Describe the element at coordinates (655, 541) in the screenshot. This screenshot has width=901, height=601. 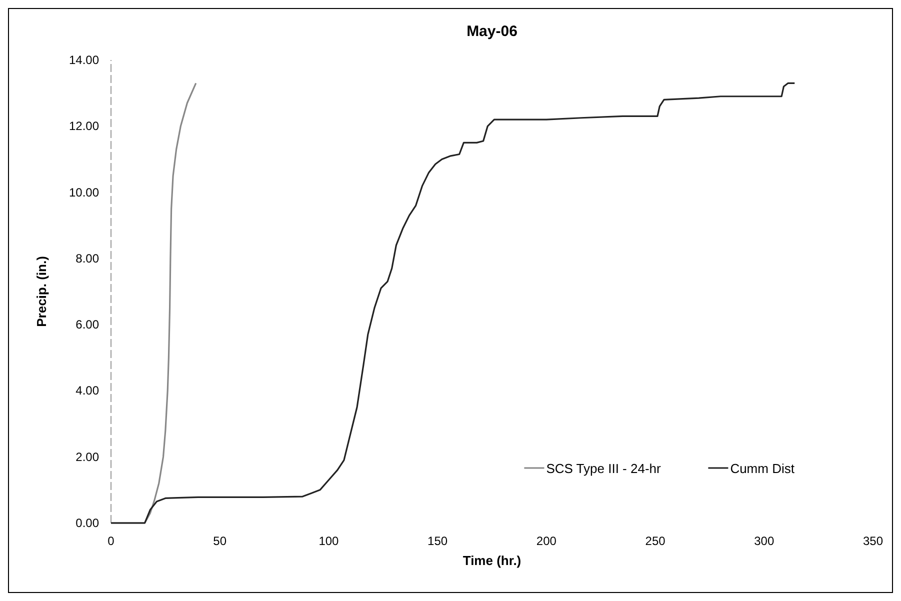
I see `x-tick-label: 250` at that location.